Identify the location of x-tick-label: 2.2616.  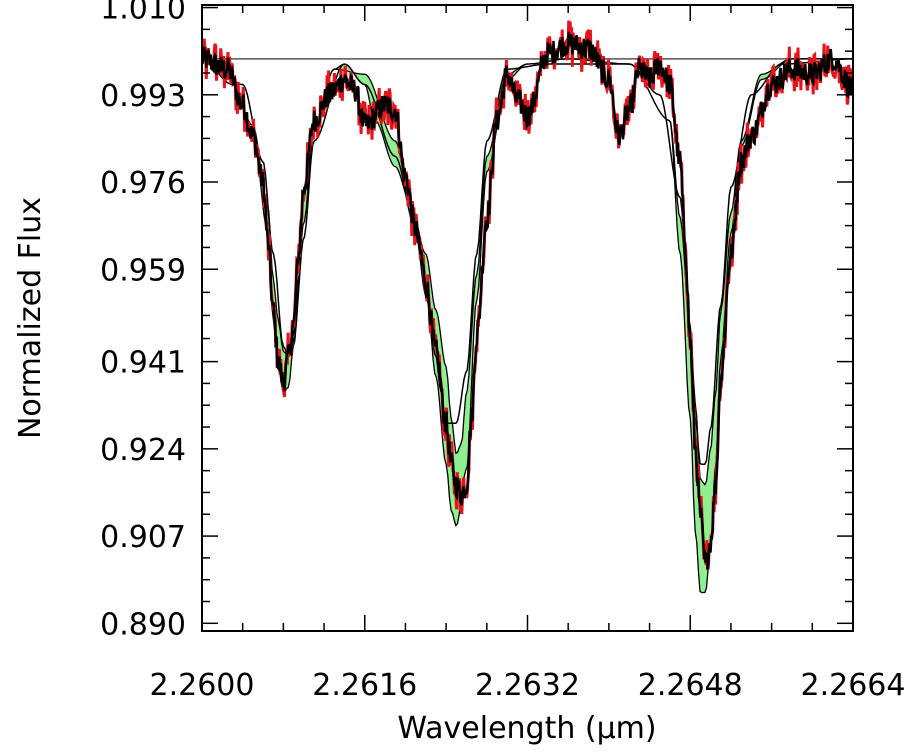
(364, 685).